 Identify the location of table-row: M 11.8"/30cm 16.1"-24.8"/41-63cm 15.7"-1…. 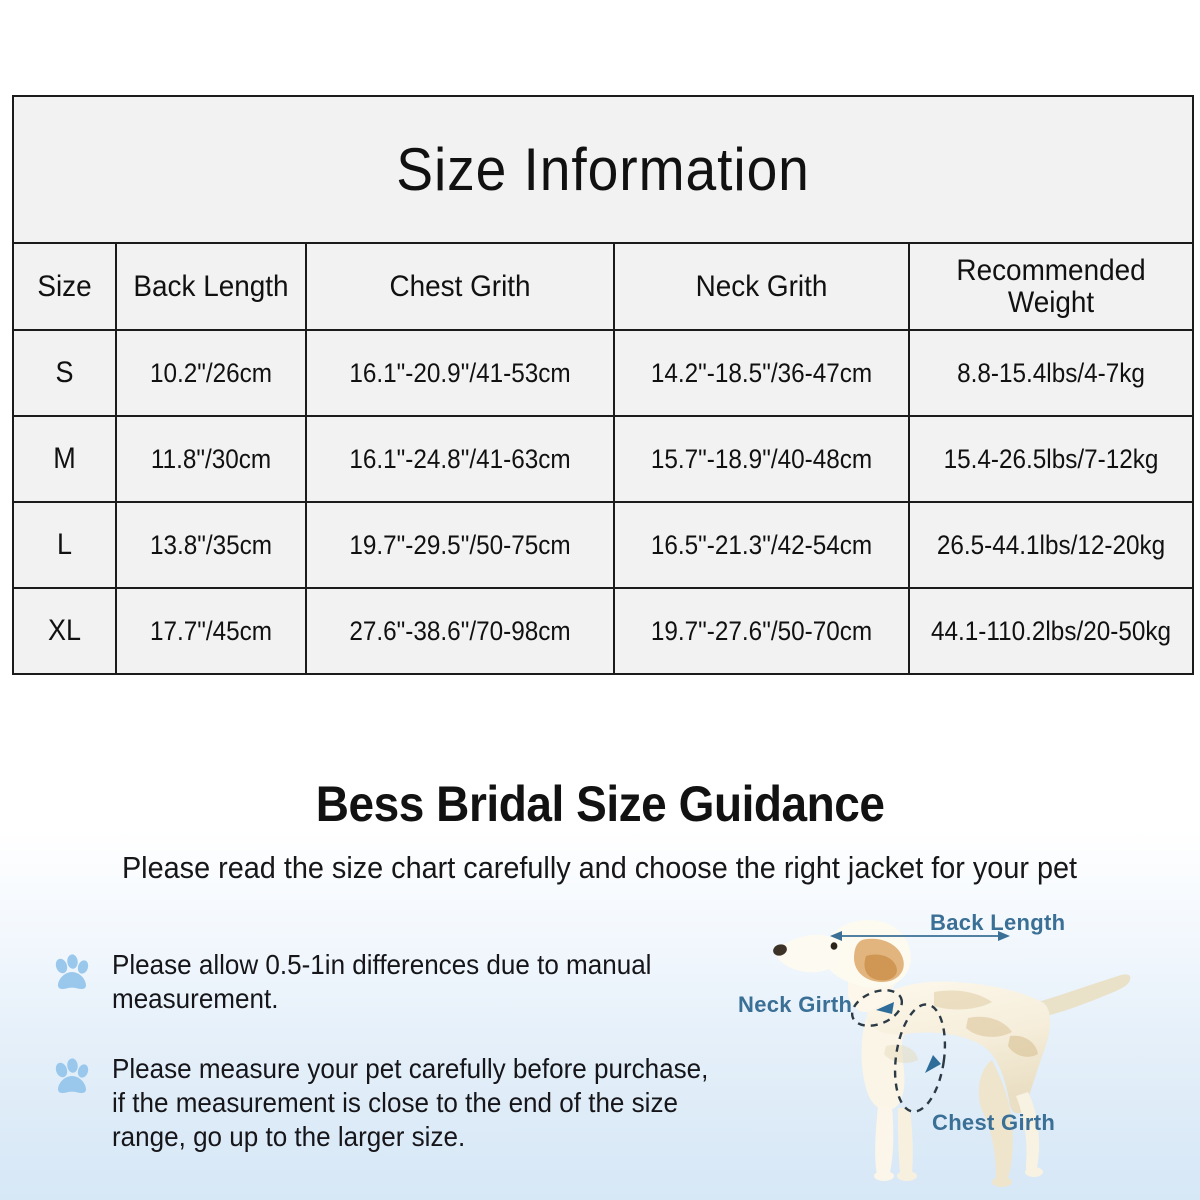
(603, 459).